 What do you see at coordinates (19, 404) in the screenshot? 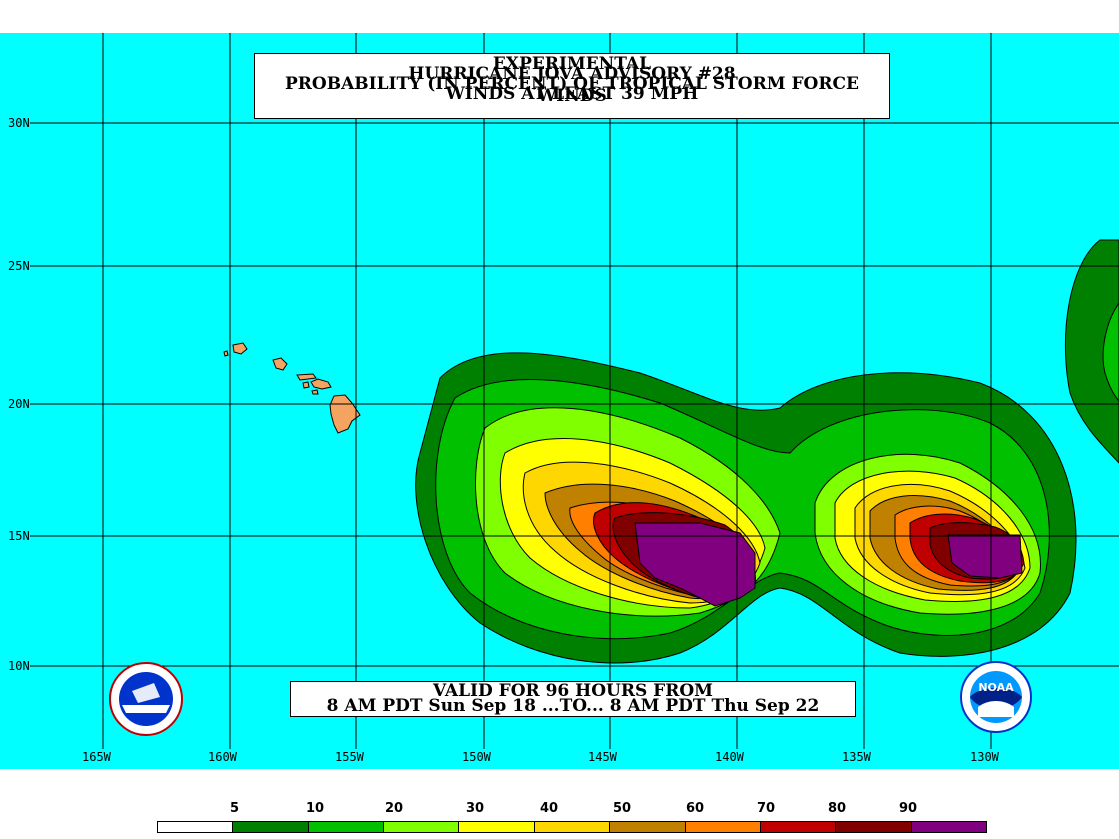
I see `lat-label-20N: 20N` at bounding box center [19, 404].